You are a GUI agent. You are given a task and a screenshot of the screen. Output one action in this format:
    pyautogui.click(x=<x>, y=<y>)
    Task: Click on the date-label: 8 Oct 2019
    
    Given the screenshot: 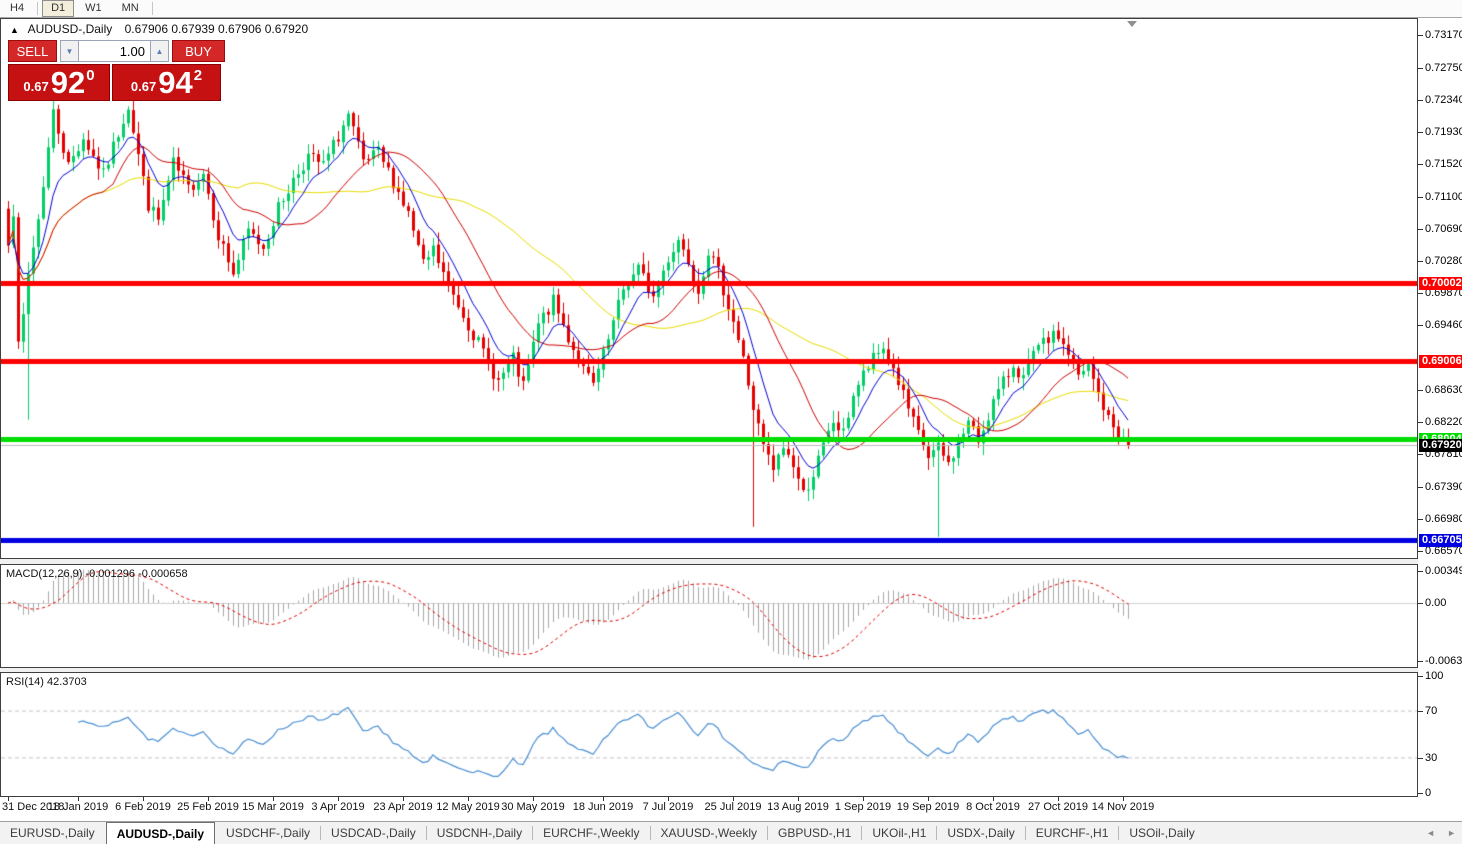 What is the action you would take?
    pyautogui.click(x=993, y=807)
    